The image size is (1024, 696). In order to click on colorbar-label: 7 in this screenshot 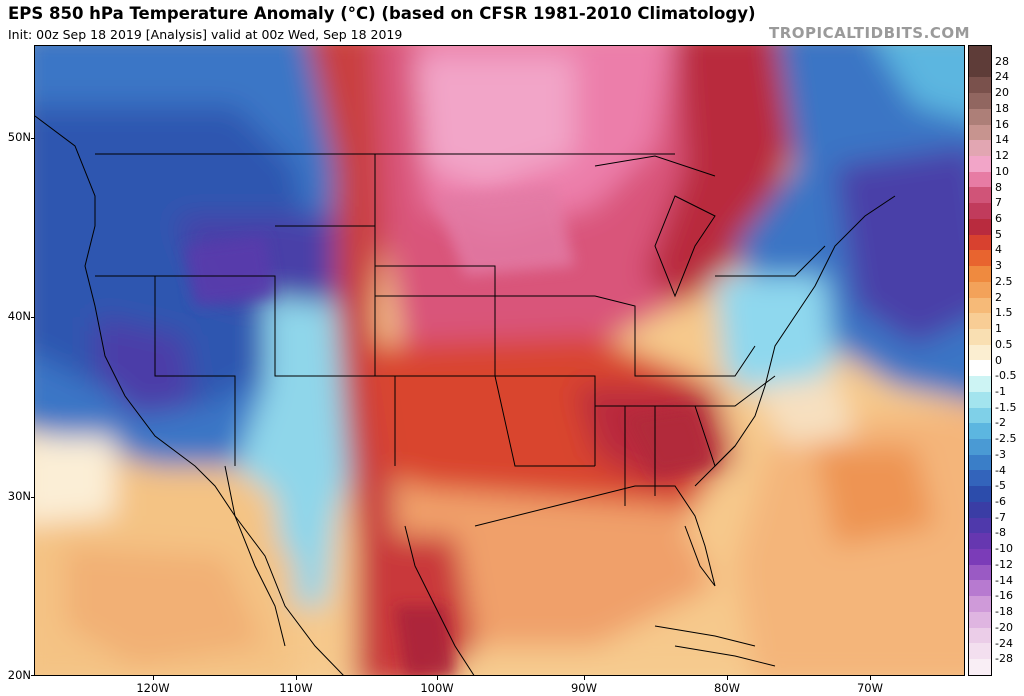, I will do `click(998, 203)`.